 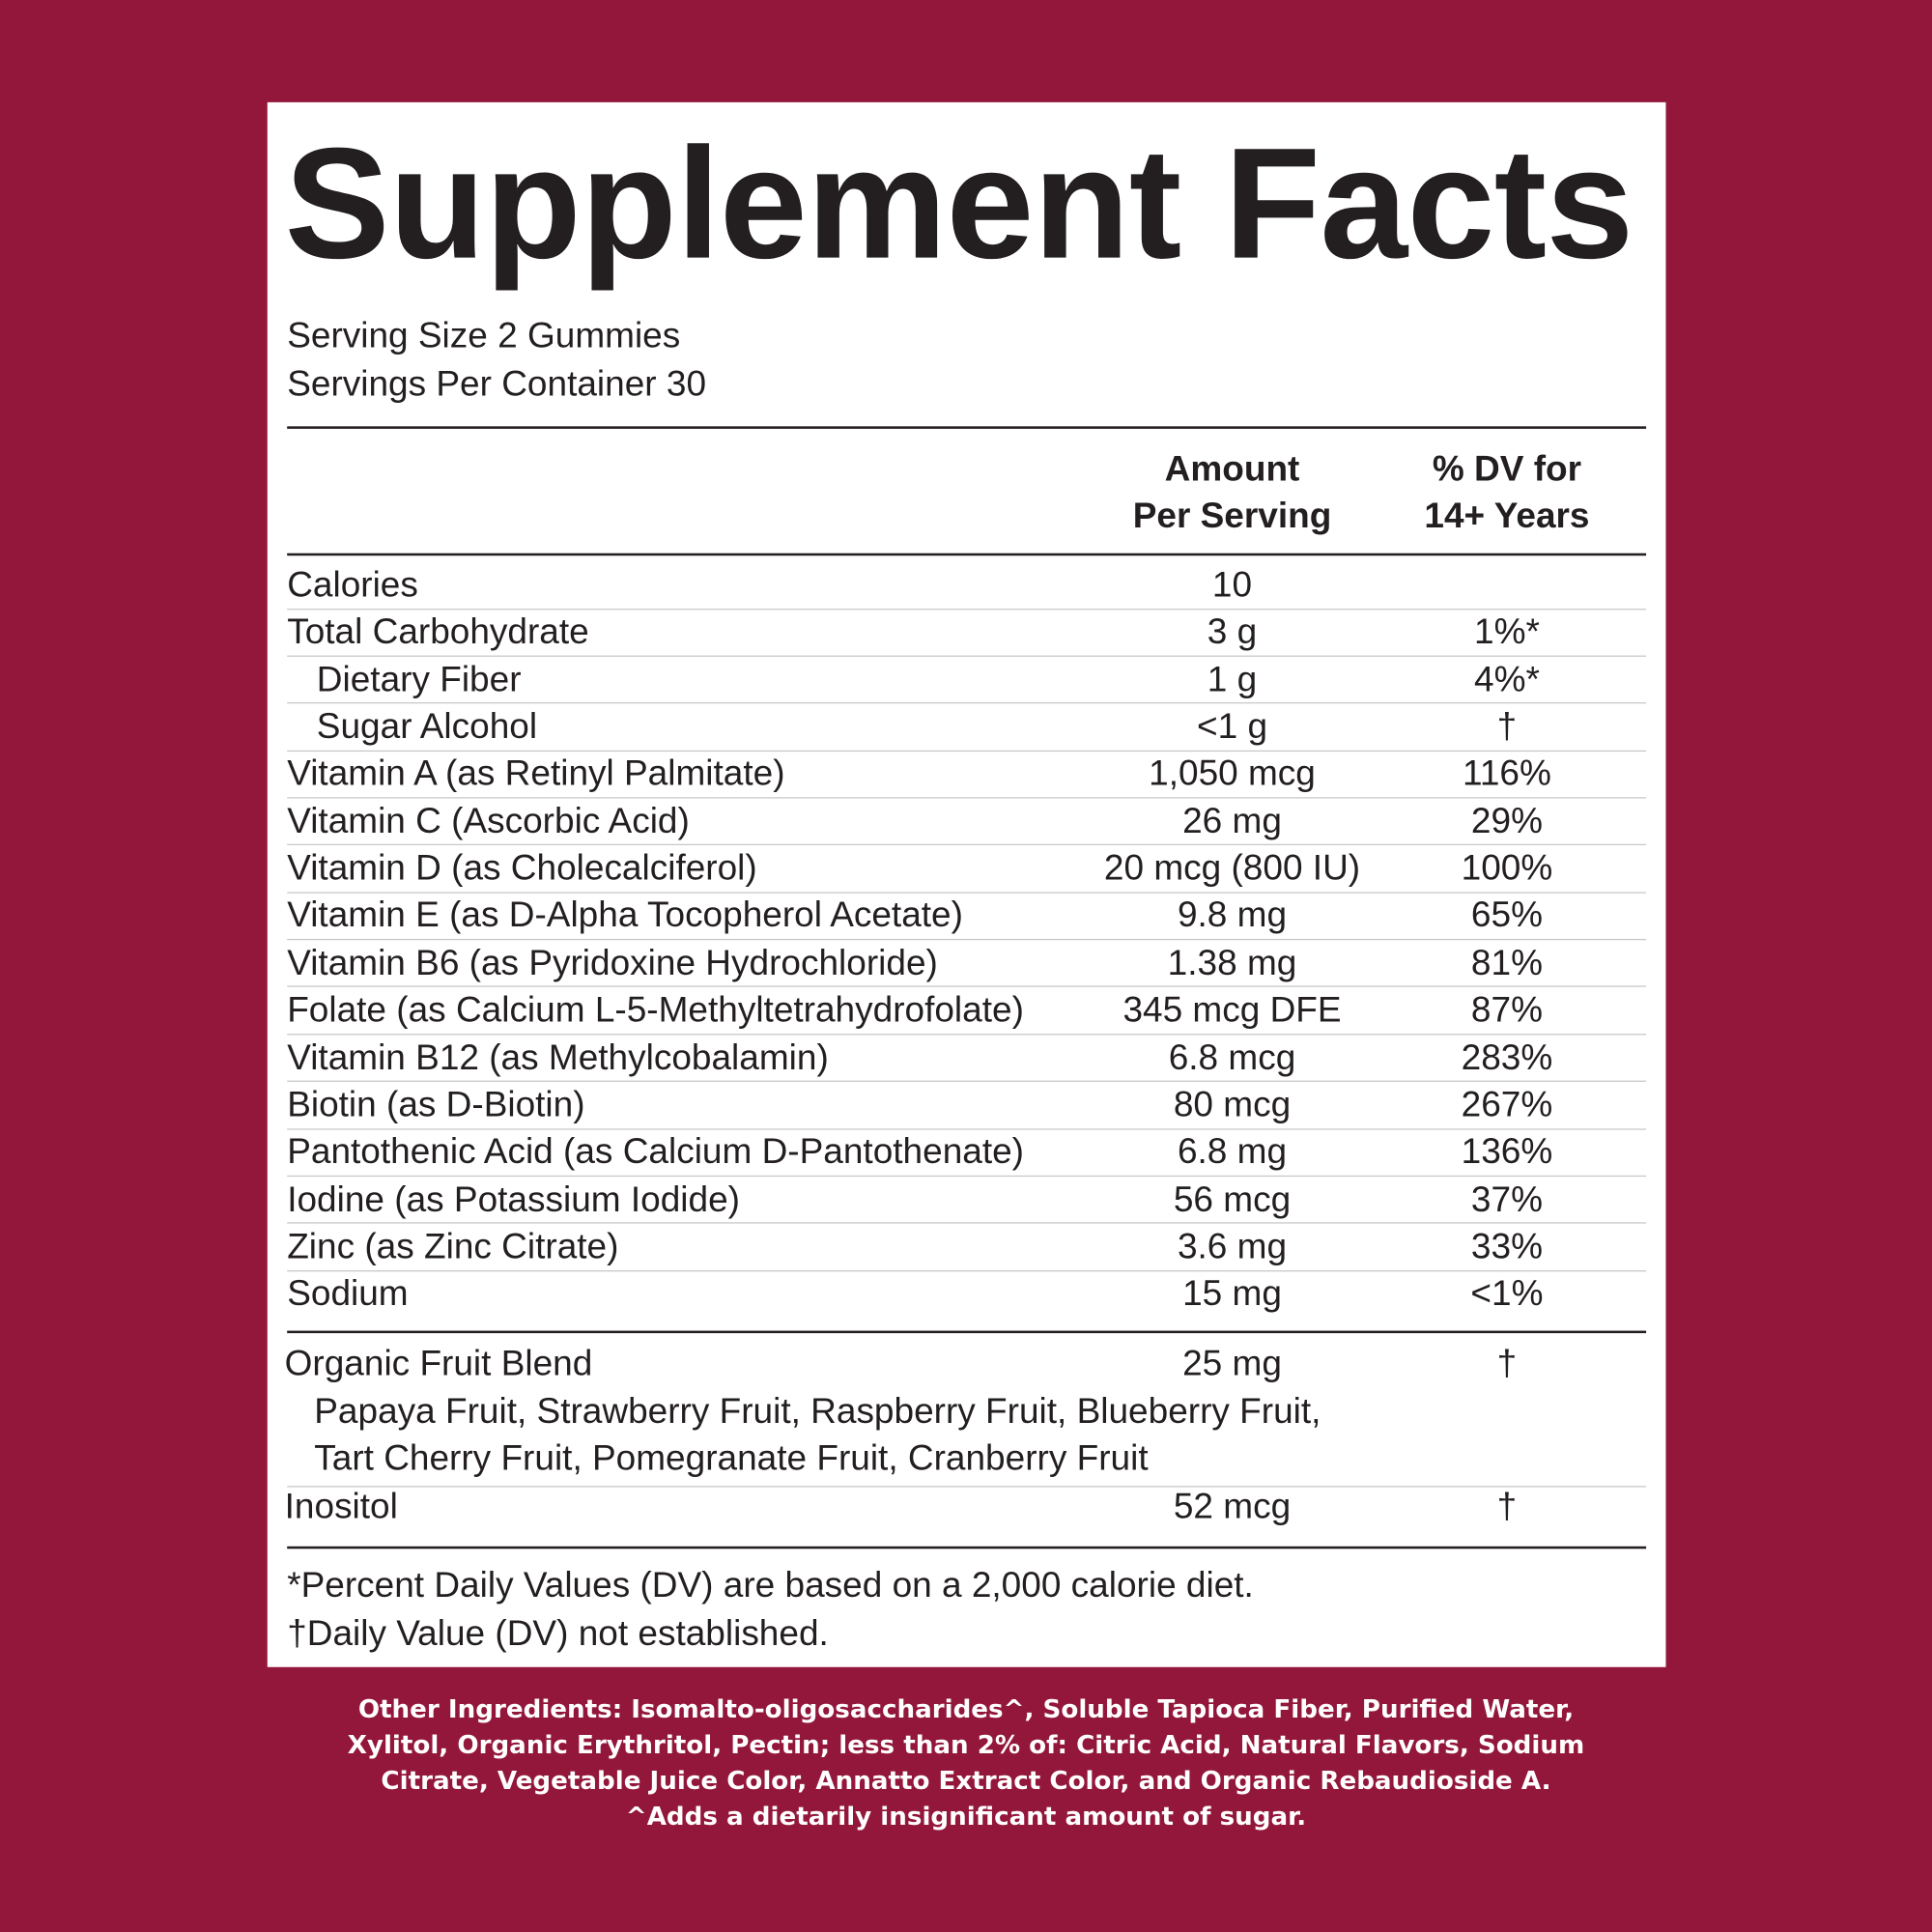 I want to click on daily-value: 65%, so click(x=1506, y=915).